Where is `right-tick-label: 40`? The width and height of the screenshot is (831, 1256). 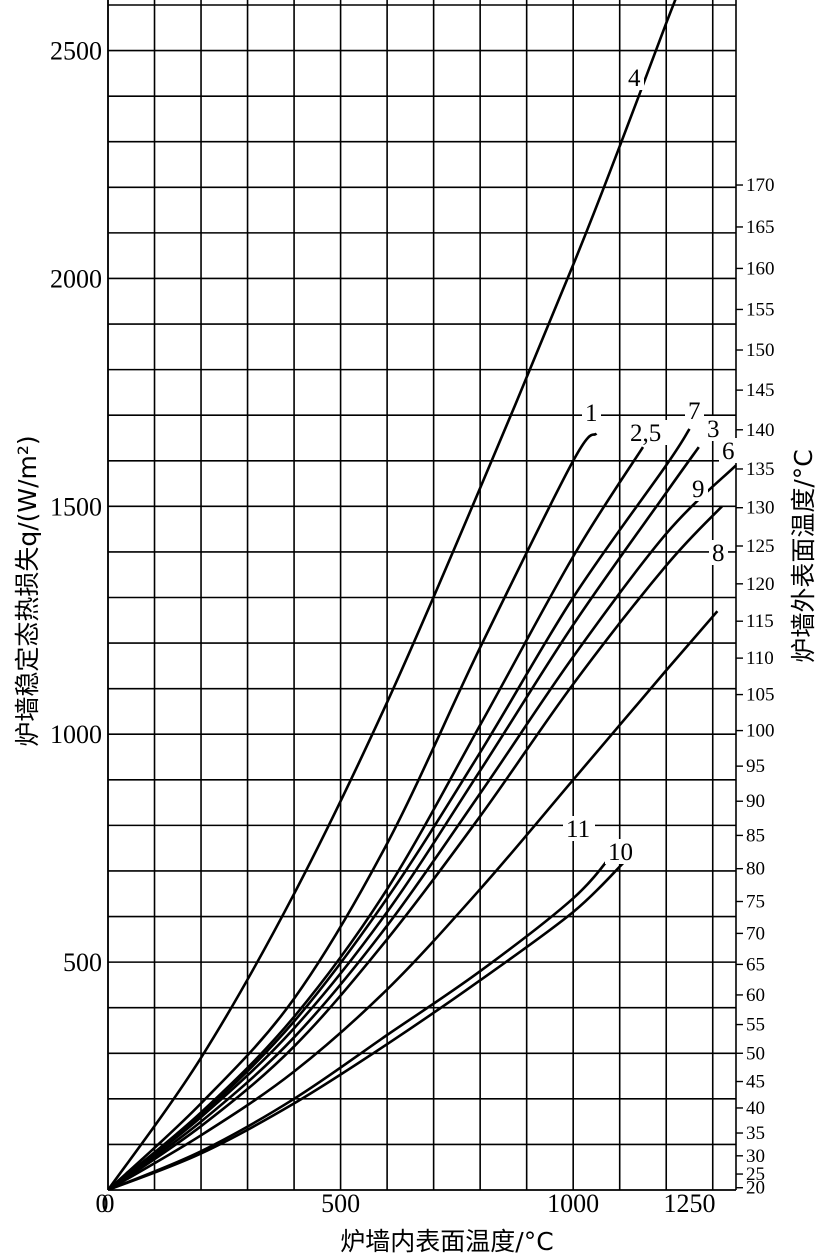 right-tick-label: 40 is located at coordinates (755, 1108).